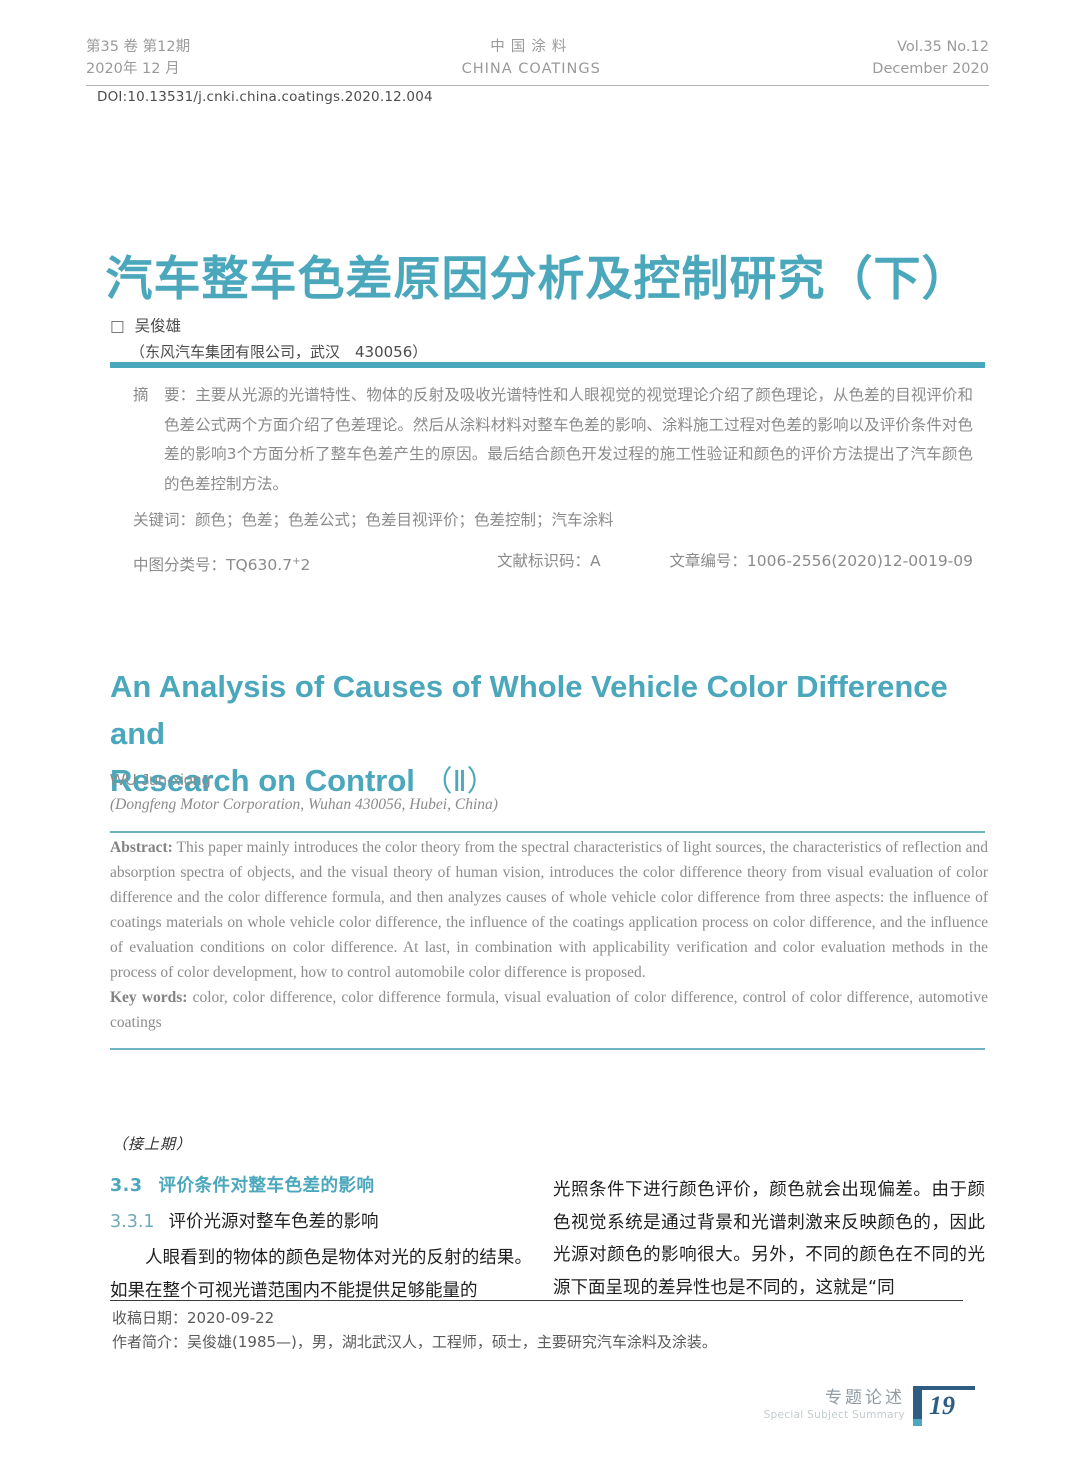  I want to click on author-marker-icon: □, so click(117, 326).